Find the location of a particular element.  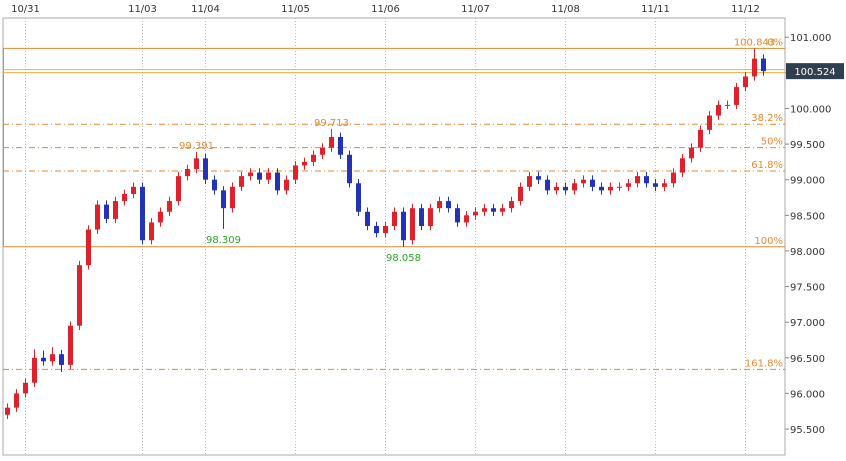

fib-label: 61.8% is located at coordinates (767, 165).